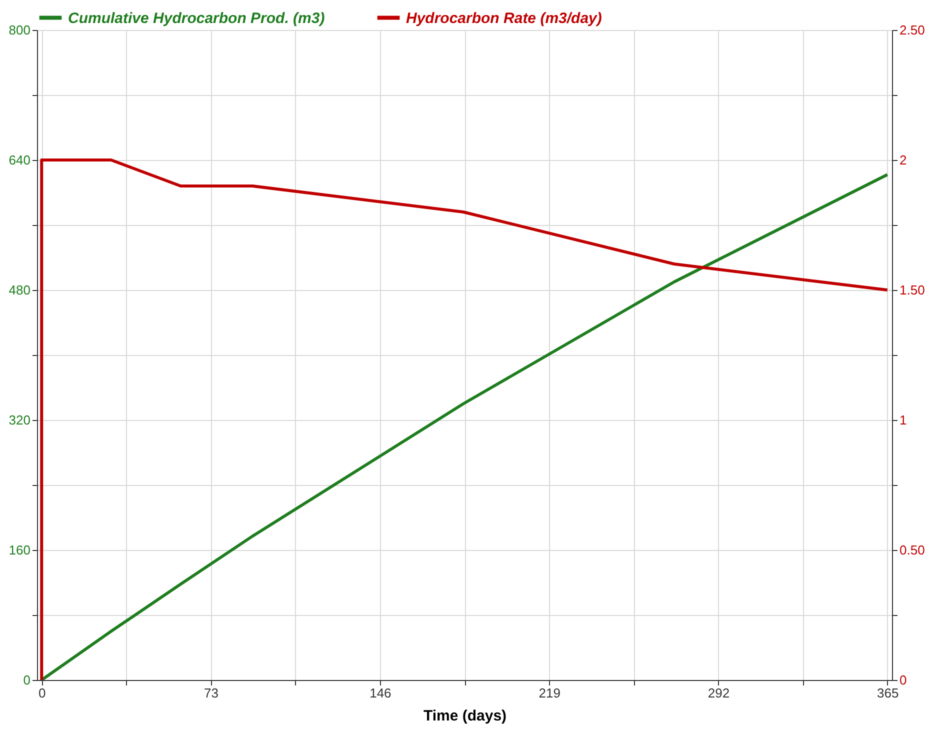 This screenshot has height=731, width=933. Describe the element at coordinates (888, 693) in the screenshot. I see `x-tick-label: 365` at that location.